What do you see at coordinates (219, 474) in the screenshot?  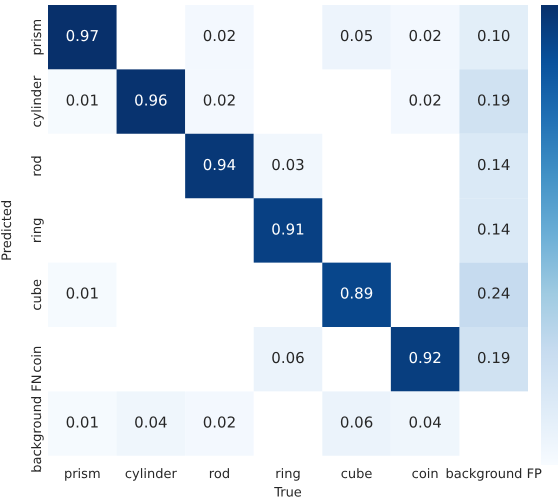 I see `x-tick-label: rod` at bounding box center [219, 474].